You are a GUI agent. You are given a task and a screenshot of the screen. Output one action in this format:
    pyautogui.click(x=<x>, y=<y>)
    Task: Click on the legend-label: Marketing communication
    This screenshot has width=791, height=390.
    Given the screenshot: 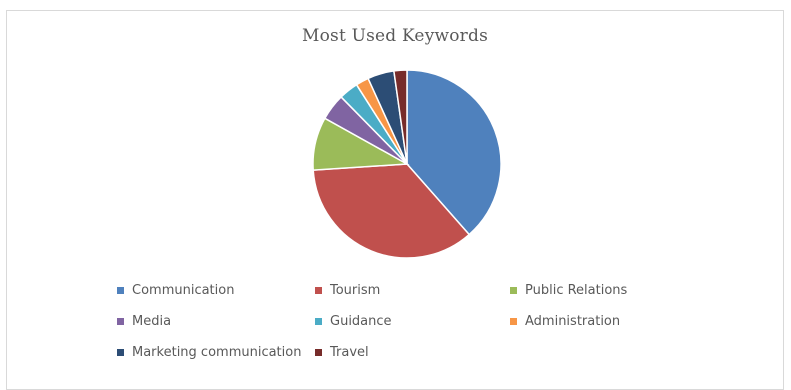 What is the action you would take?
    pyautogui.click(x=217, y=352)
    